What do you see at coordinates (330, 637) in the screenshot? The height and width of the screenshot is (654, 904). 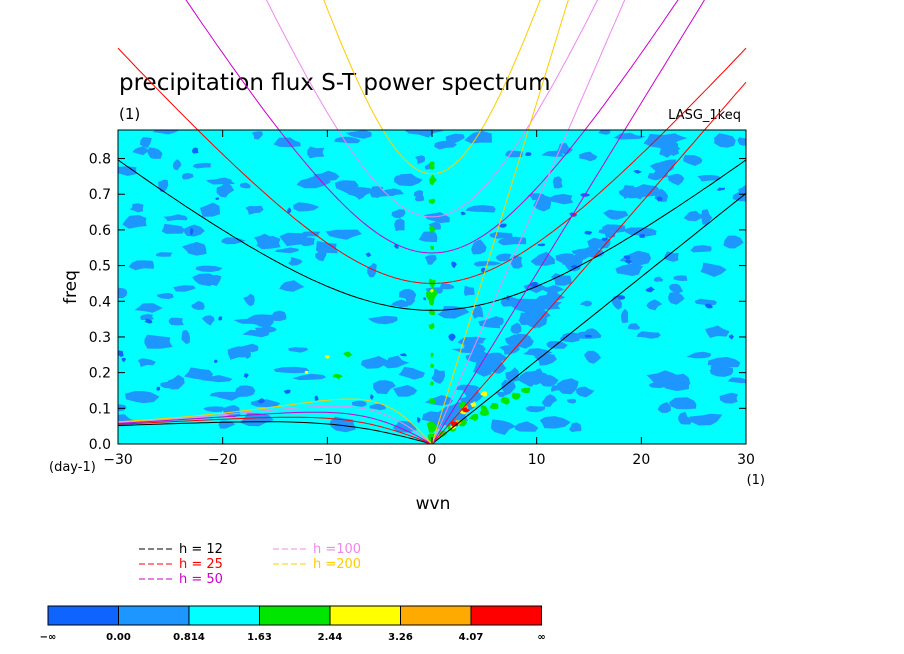 I see `colorbar-label: 2.44` at bounding box center [330, 637].